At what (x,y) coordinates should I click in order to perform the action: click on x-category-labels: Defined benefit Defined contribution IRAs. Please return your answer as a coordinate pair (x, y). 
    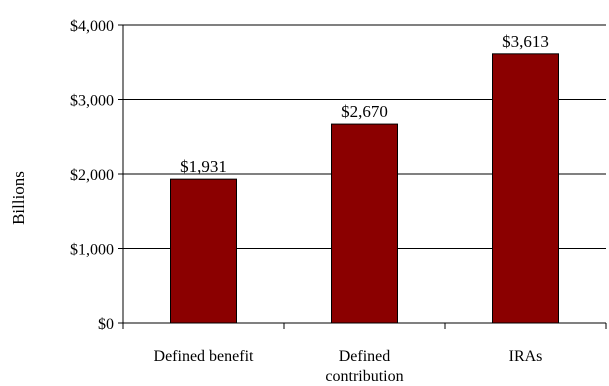
    Looking at the image, I should click on (348, 366).